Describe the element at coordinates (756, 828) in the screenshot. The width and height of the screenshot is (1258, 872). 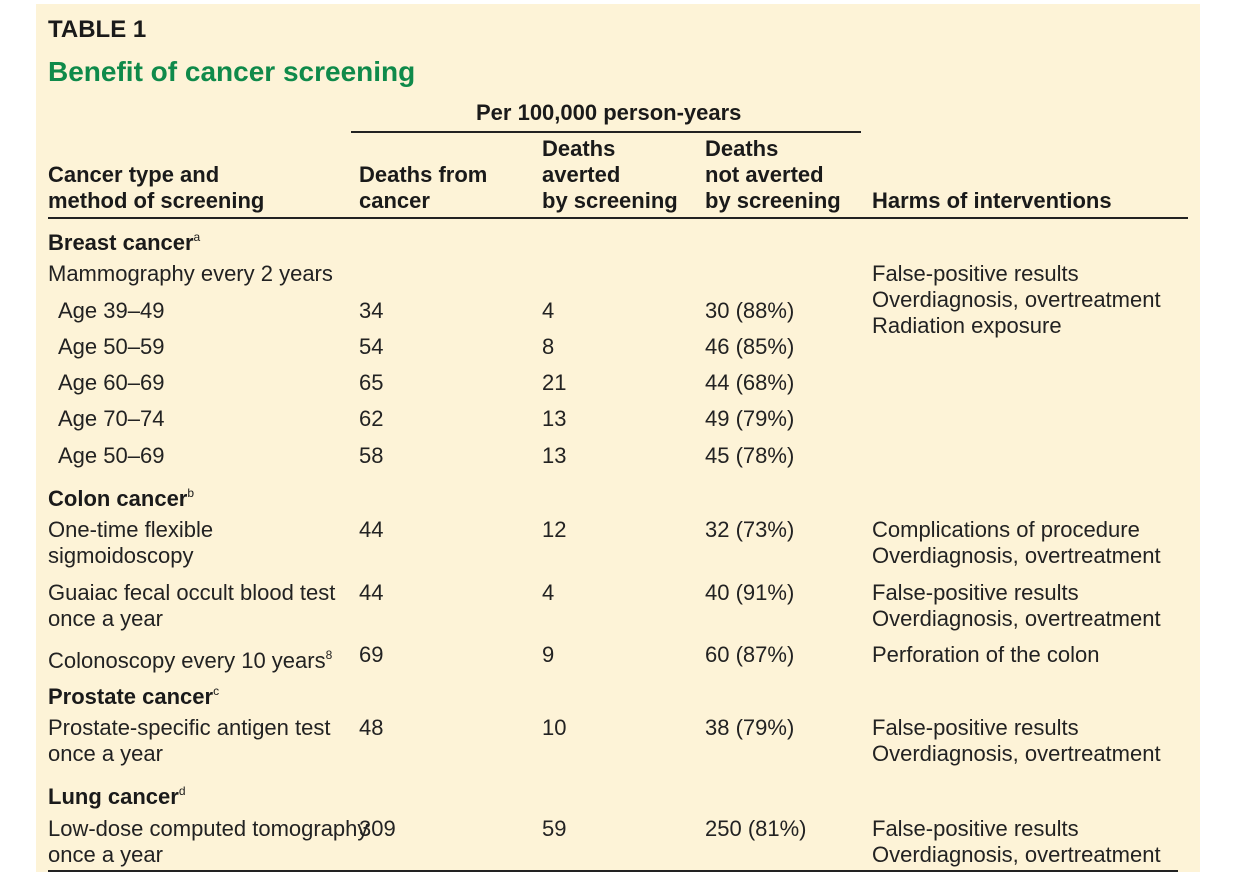
I see `table-cell-not-averted: 250 (81%)` at that location.